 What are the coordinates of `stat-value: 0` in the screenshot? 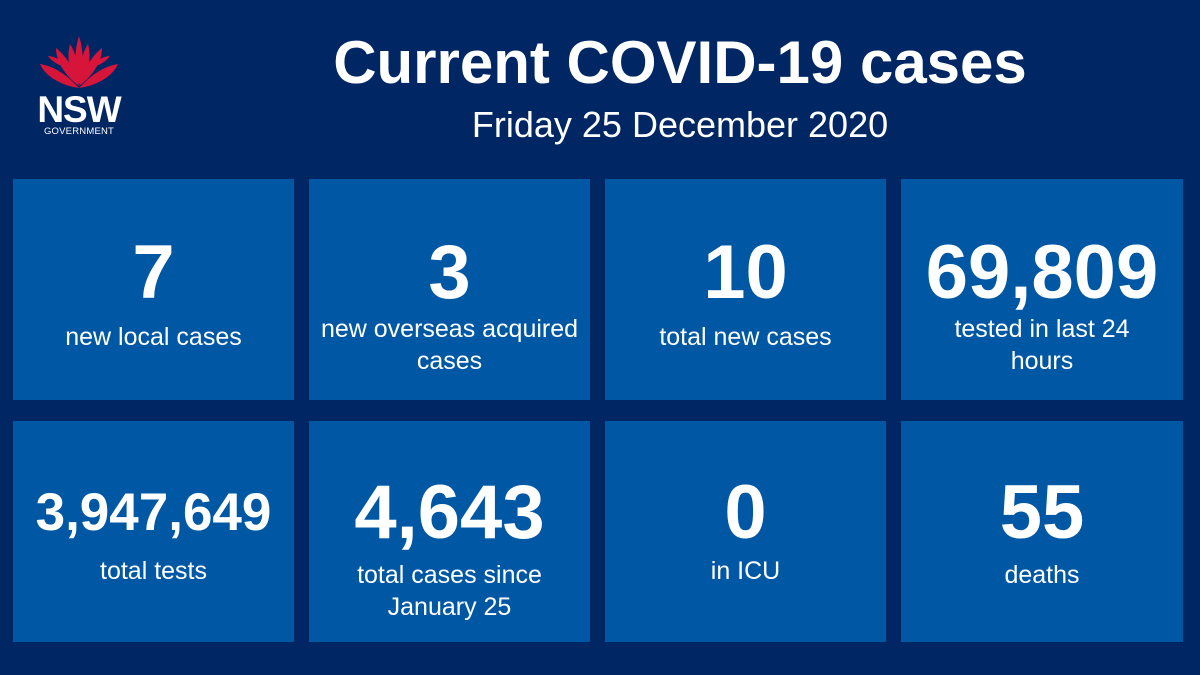 It's located at (745, 512).